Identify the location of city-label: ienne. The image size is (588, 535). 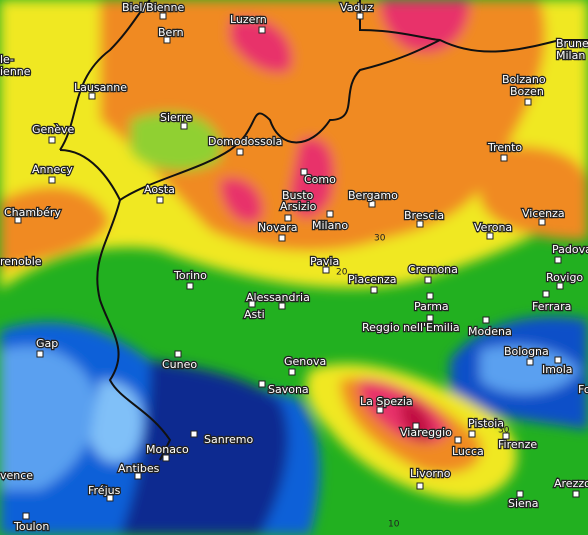
(15, 71).